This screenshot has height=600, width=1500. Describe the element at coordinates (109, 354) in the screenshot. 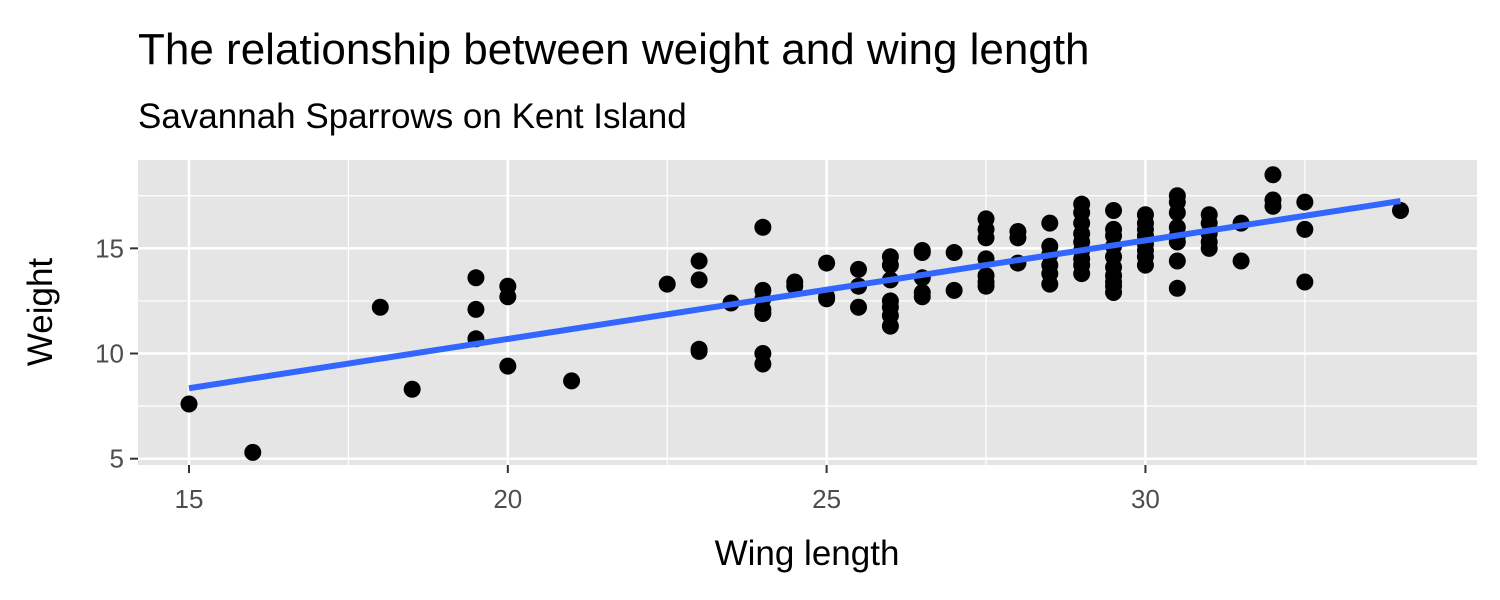

I see `y-tick-label: 10` at that location.